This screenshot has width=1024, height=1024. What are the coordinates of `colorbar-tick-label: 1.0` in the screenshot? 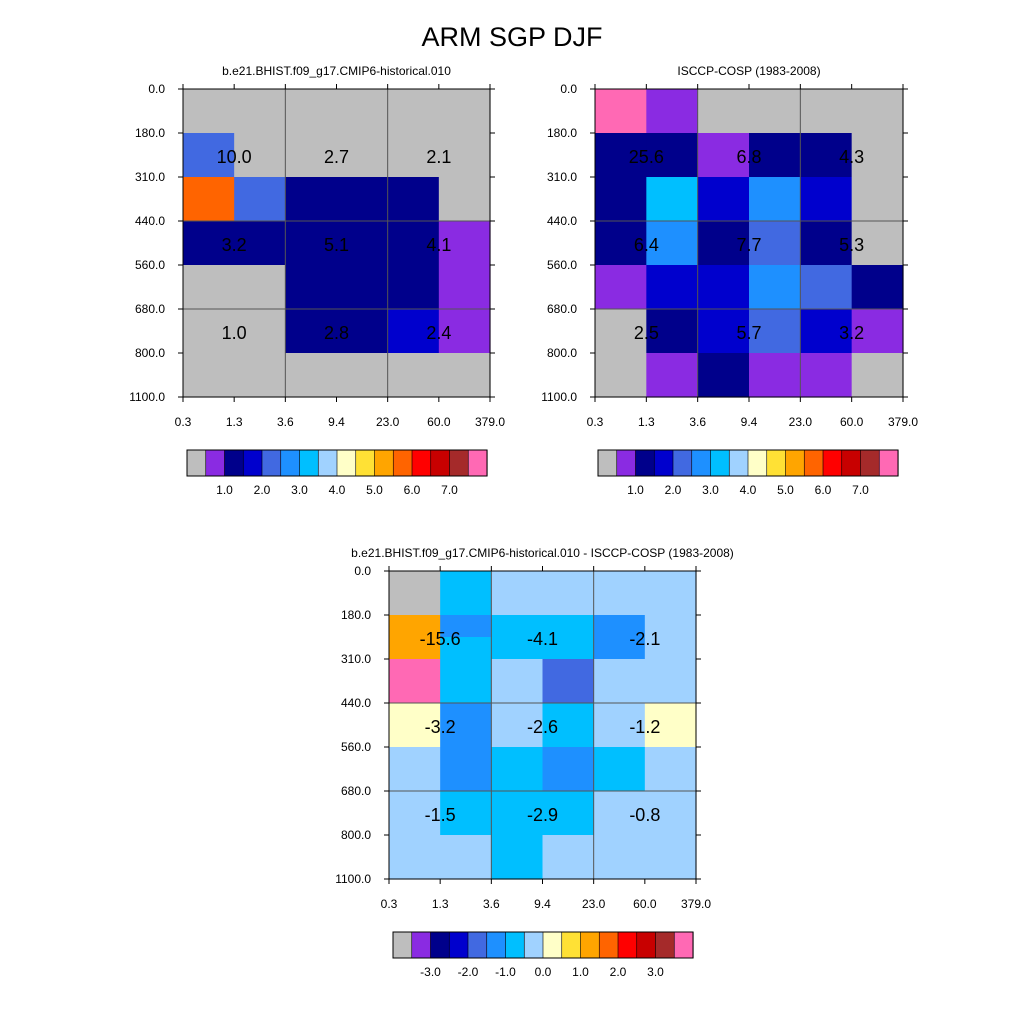 It's located at (580, 972).